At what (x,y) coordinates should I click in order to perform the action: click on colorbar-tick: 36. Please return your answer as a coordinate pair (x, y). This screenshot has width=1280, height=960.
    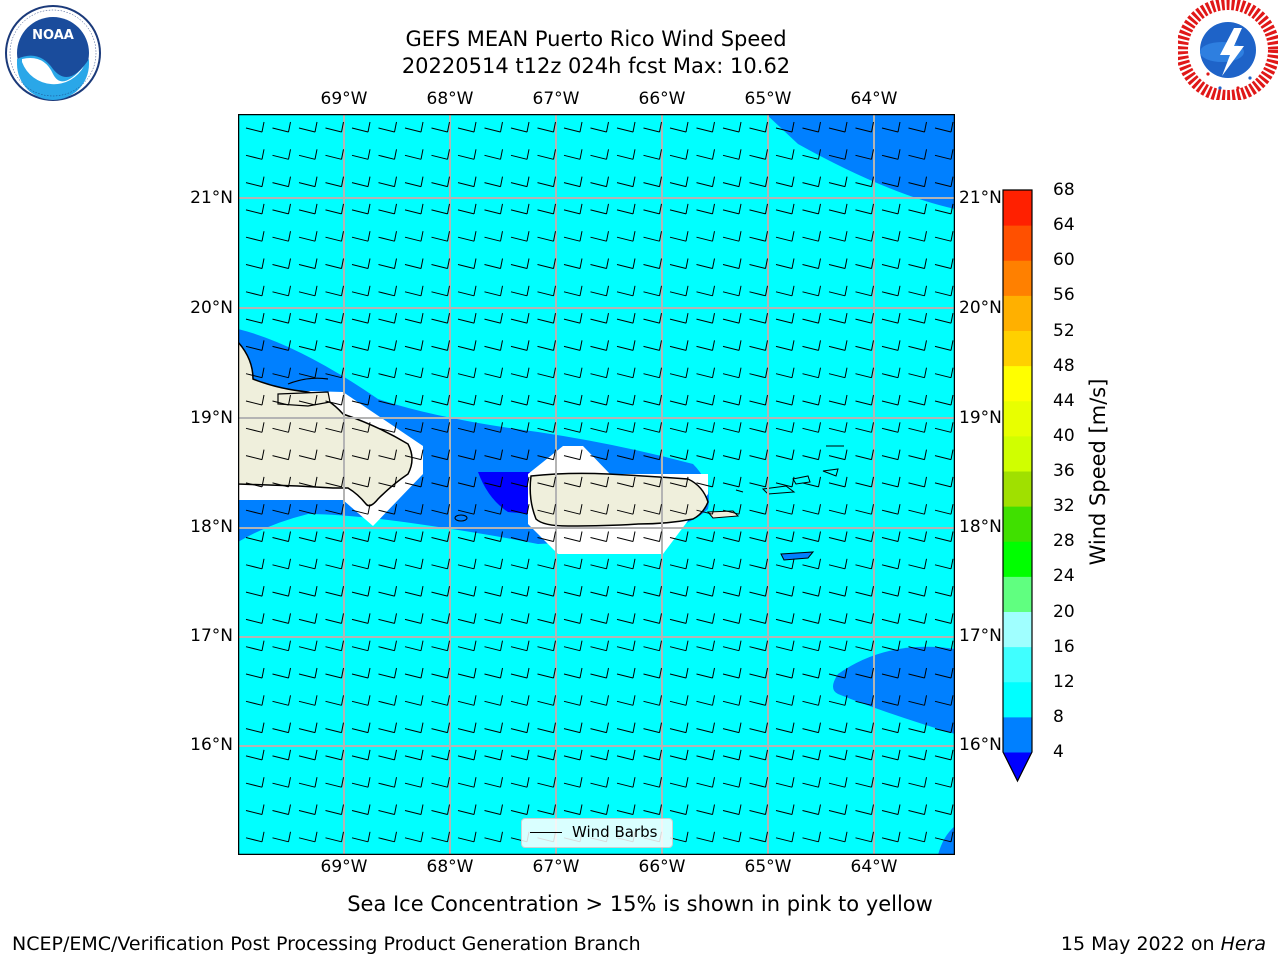
    Looking at the image, I should click on (1064, 471).